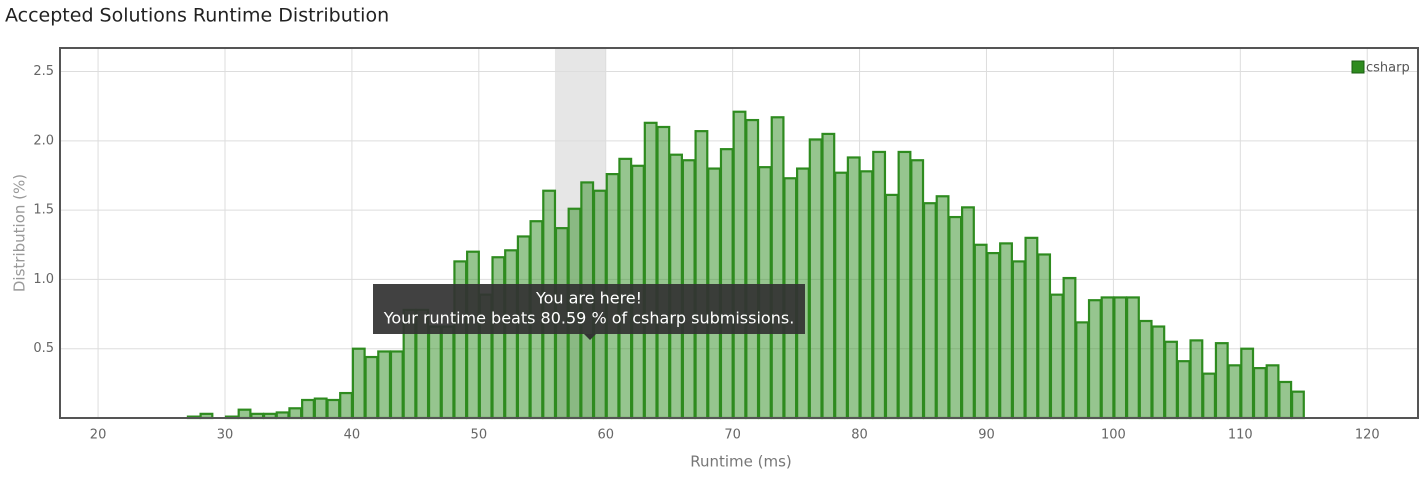  Describe the element at coordinates (590, 337) in the screenshot. I see `tooltip-arrow` at that location.